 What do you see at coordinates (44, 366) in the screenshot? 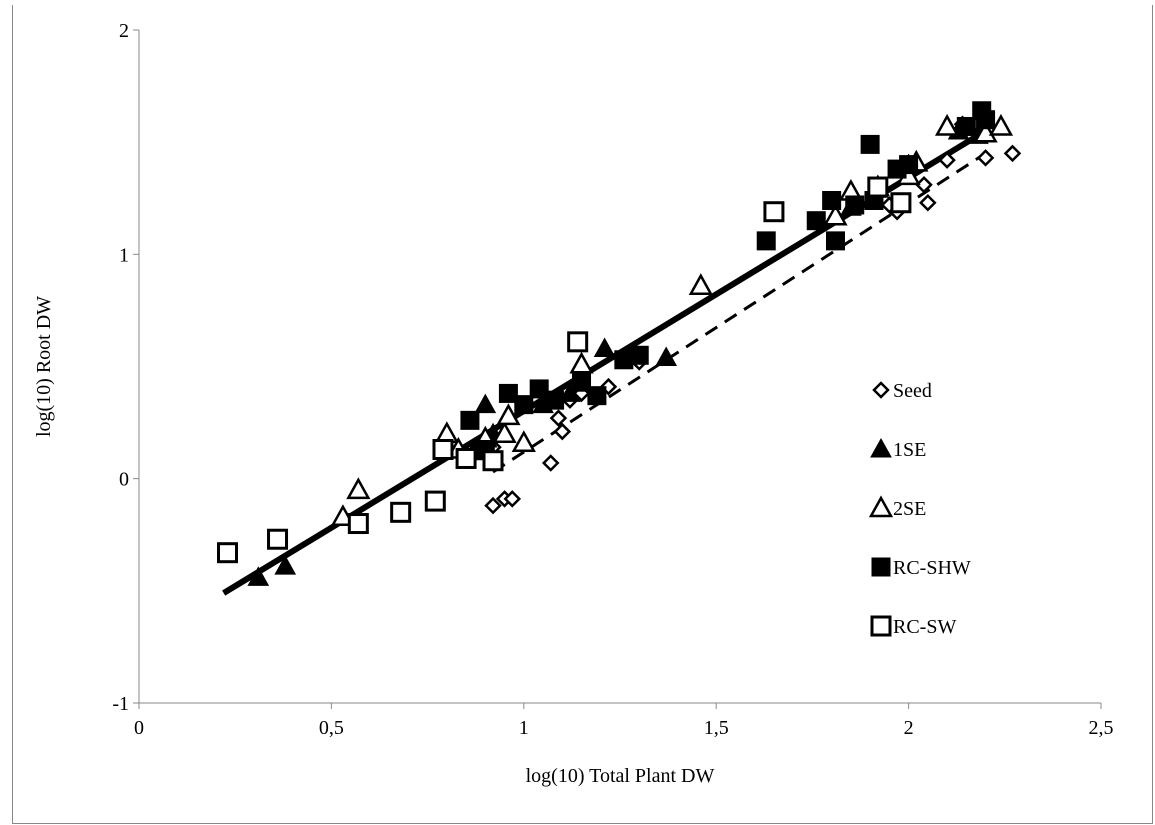
I see `y-axis-title: log(10) Root DW` at bounding box center [44, 366].